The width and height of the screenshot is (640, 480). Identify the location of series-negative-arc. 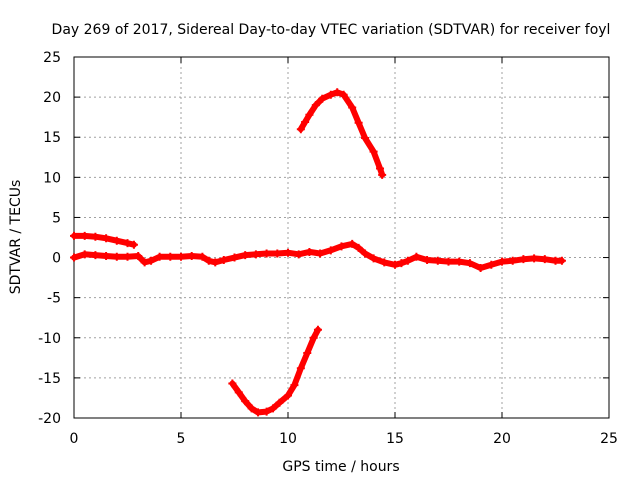
(275, 371).